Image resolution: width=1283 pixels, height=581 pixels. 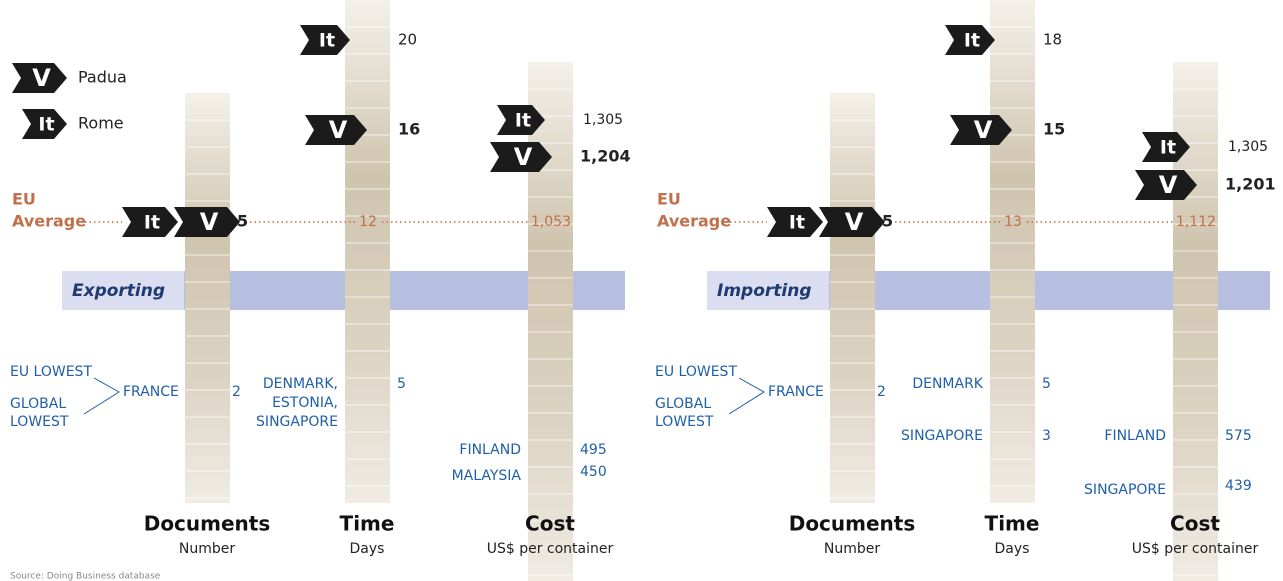 I want to click on rome-value: 1,305, so click(x=603, y=120).